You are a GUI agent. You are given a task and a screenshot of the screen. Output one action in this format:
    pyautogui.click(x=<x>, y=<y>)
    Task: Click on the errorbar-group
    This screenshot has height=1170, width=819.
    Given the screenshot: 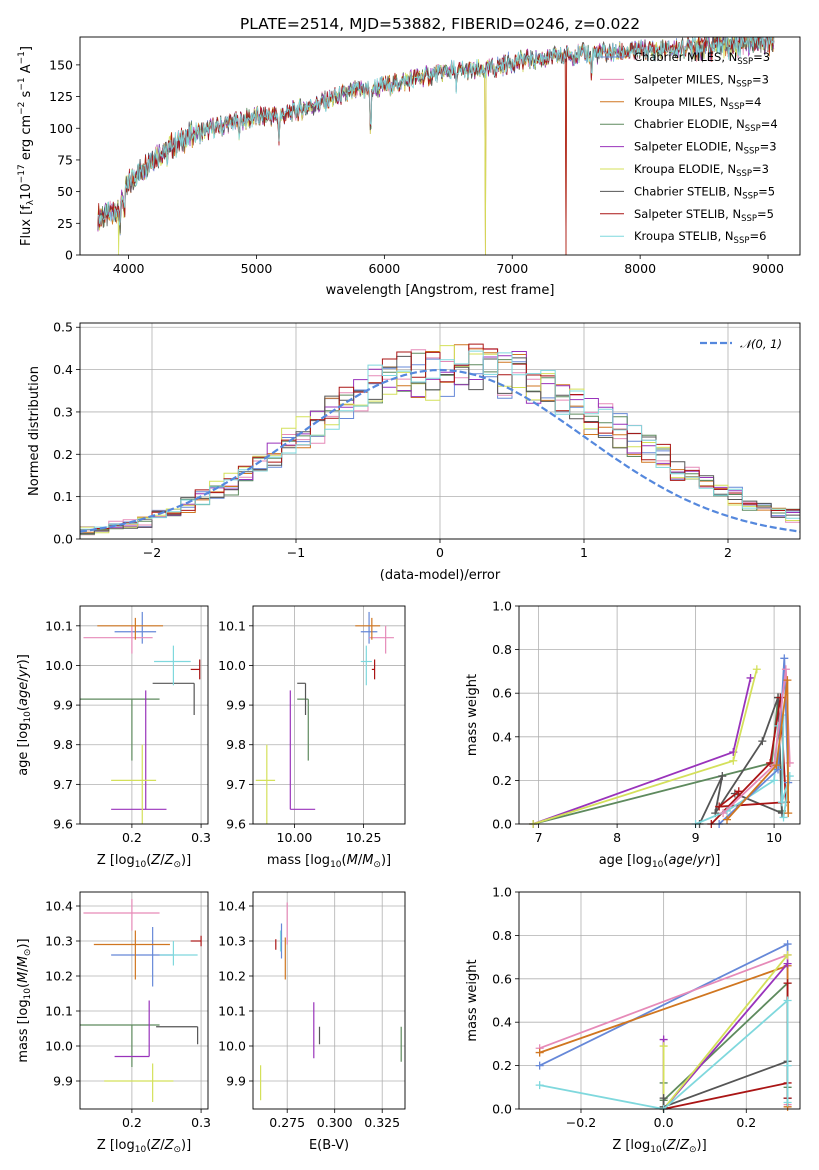 What is the action you would take?
    pyautogui.click(x=331, y=1001)
    